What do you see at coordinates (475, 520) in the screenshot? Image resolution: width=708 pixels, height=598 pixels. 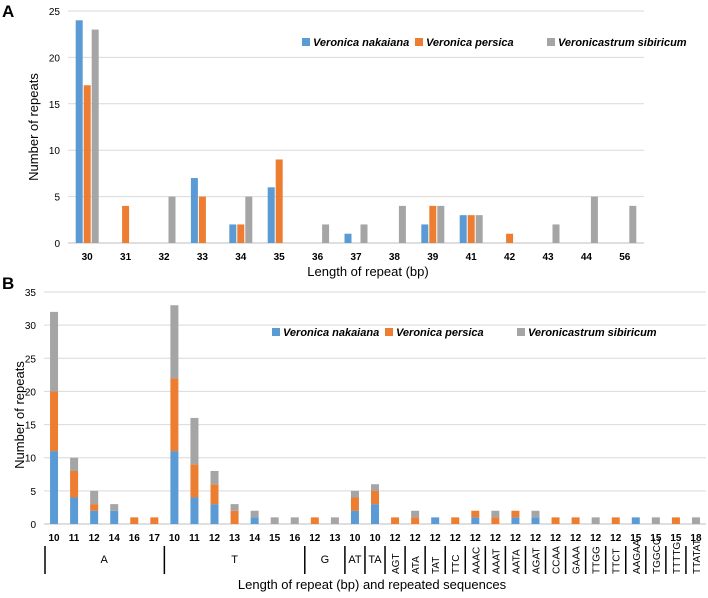 I see `panel-b-bar-21-veronica-nakaiana` at bounding box center [475, 520].